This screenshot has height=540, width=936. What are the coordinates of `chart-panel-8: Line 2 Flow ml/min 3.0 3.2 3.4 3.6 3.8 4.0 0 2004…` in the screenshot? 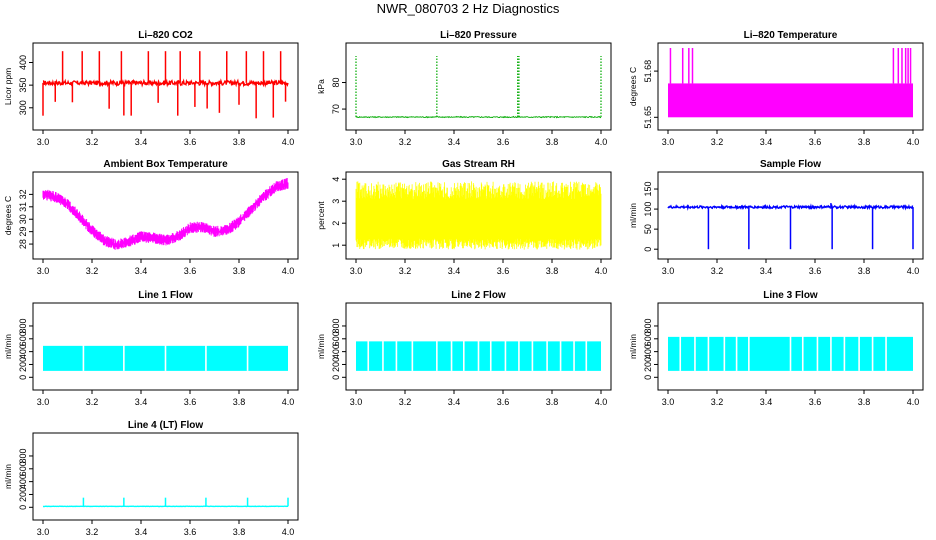 It's located at (464, 348).